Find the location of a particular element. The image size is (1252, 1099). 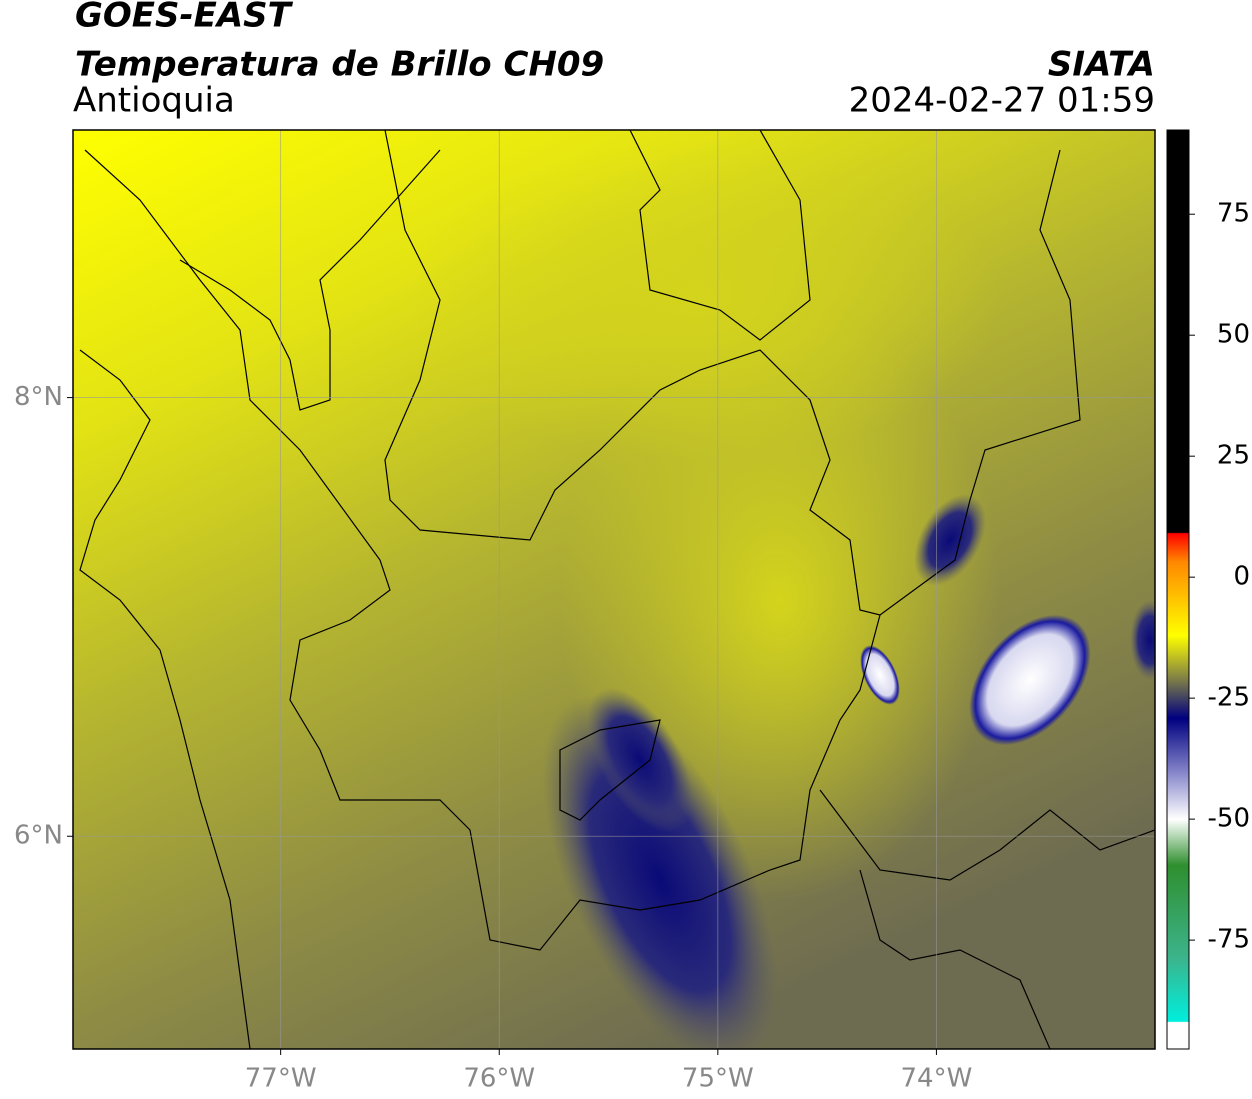

lat-tick-label: 8°N is located at coordinates (38, 397).